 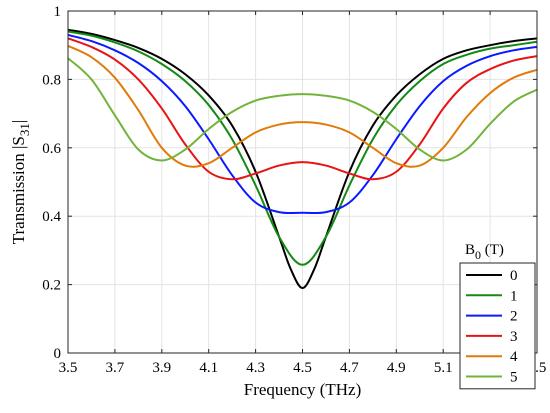 What do you see at coordinates (514, 276) in the screenshot?
I see `legend-label-0: 0` at bounding box center [514, 276].